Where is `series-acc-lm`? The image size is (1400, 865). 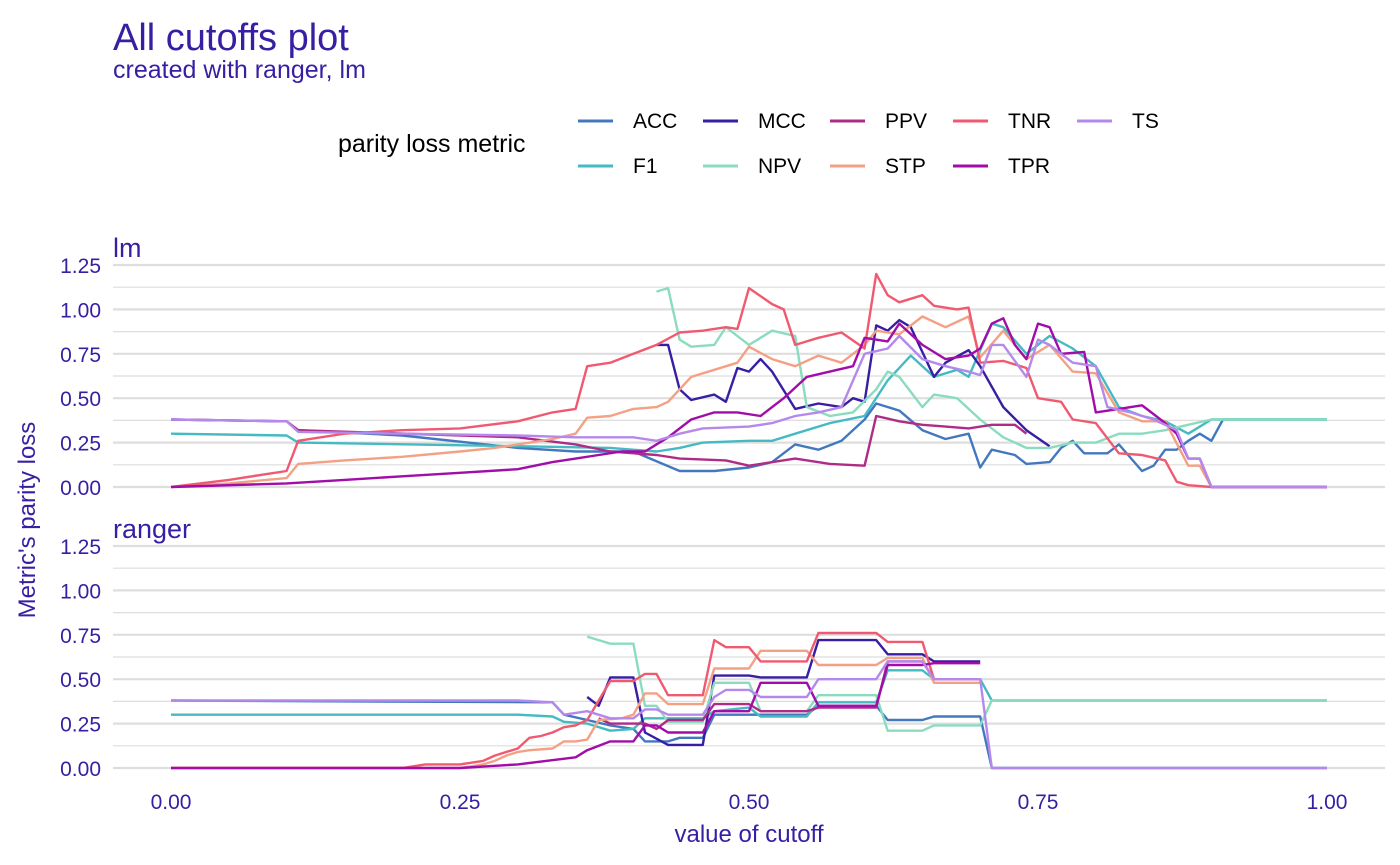 series-acc-lm is located at coordinates (748, 437).